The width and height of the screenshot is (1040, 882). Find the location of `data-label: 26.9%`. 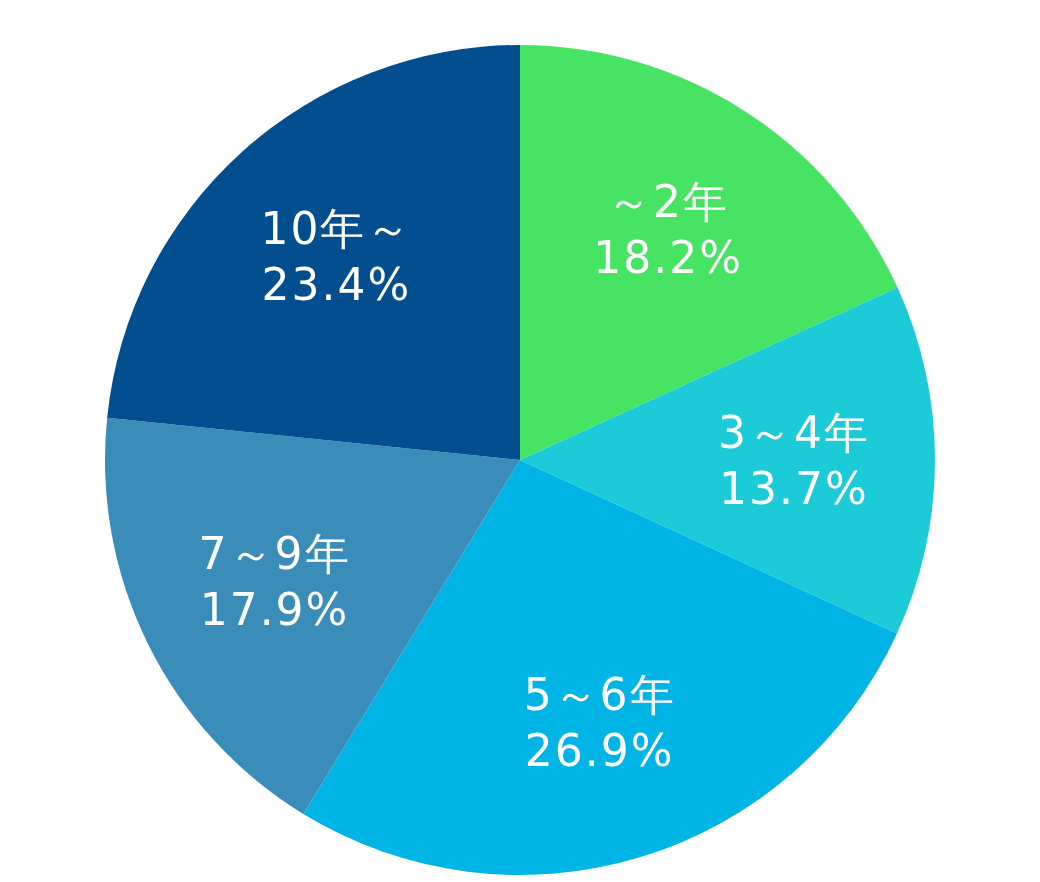

data-label: 26.9% is located at coordinates (599, 750).